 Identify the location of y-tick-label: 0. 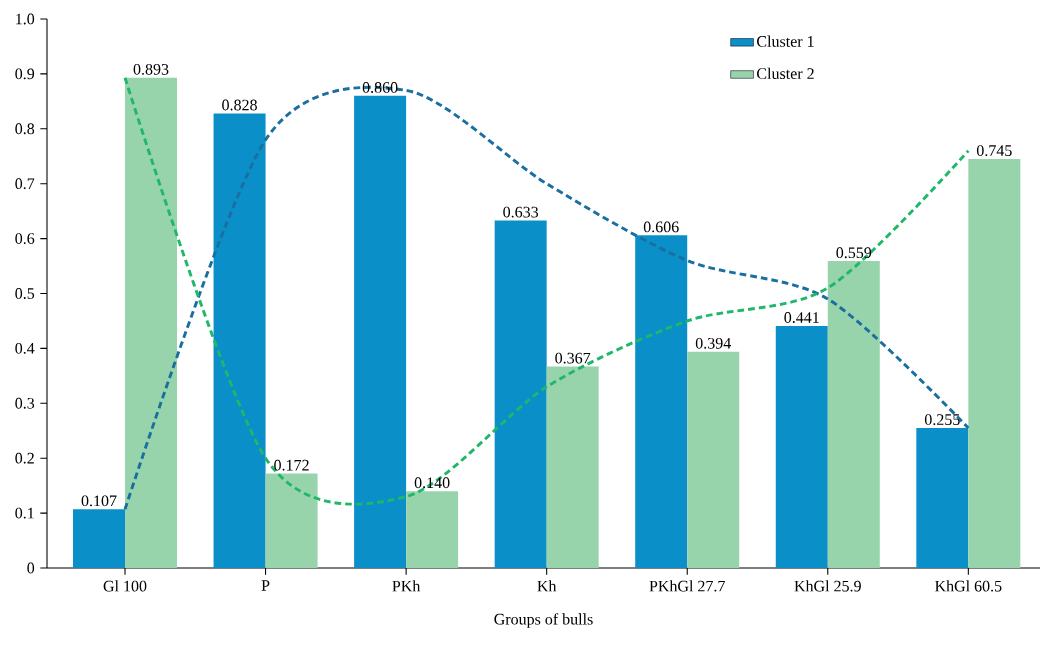
(31, 568).